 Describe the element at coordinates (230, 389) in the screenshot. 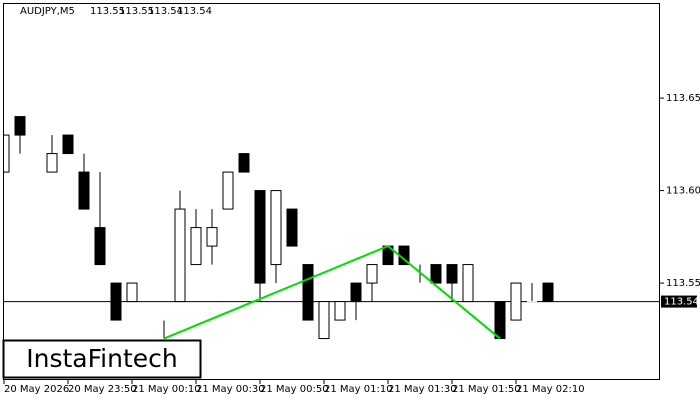

I see `x-tick-label: 21 May 00:30` at that location.